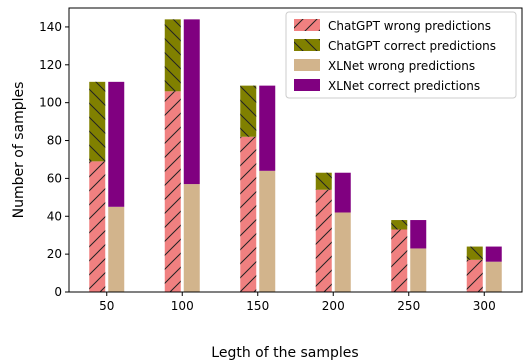 This screenshot has width=531, height=364. Describe the element at coordinates (19, 150) in the screenshot. I see `y-axis-label: Number of samples` at that location.